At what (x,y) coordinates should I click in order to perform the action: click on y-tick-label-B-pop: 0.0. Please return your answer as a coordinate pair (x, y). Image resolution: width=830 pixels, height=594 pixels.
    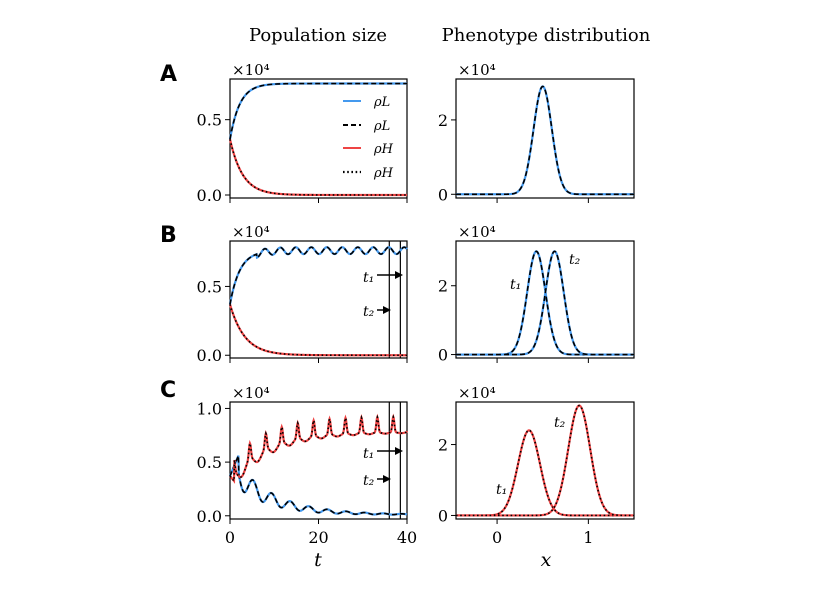
    Looking at the image, I should click on (209, 355).